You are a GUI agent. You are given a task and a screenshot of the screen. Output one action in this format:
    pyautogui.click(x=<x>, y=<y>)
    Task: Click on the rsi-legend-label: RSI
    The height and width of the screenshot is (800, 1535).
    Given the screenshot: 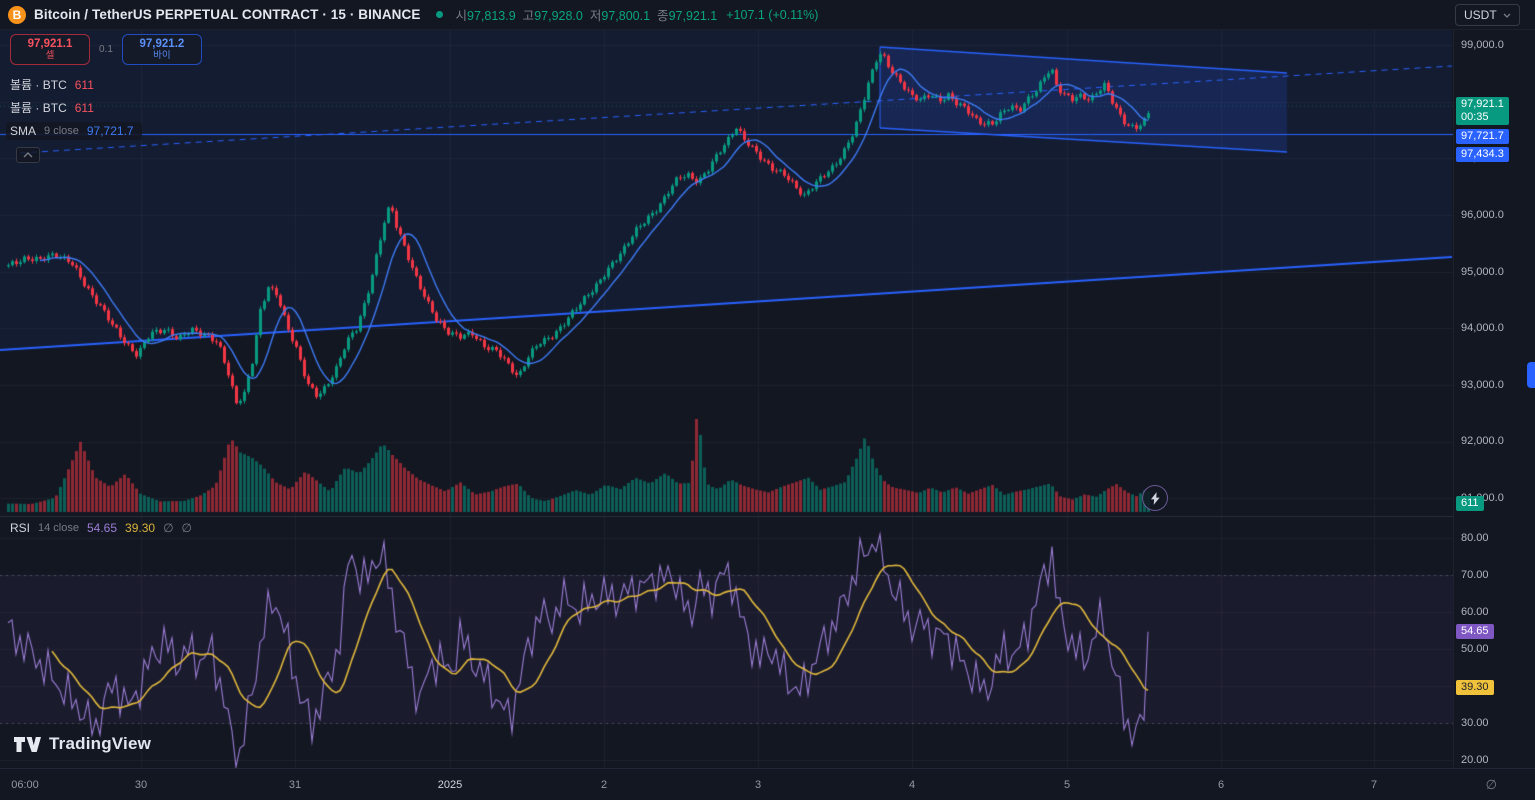 What is the action you would take?
    pyautogui.click(x=20, y=528)
    